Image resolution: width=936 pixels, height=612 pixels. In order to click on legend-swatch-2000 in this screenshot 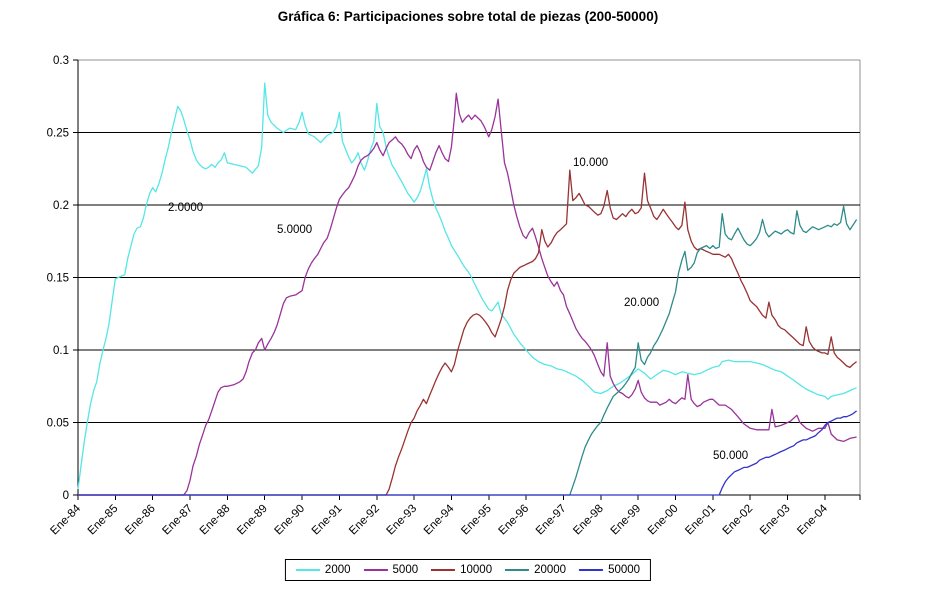, I will do `click(307, 570)`.